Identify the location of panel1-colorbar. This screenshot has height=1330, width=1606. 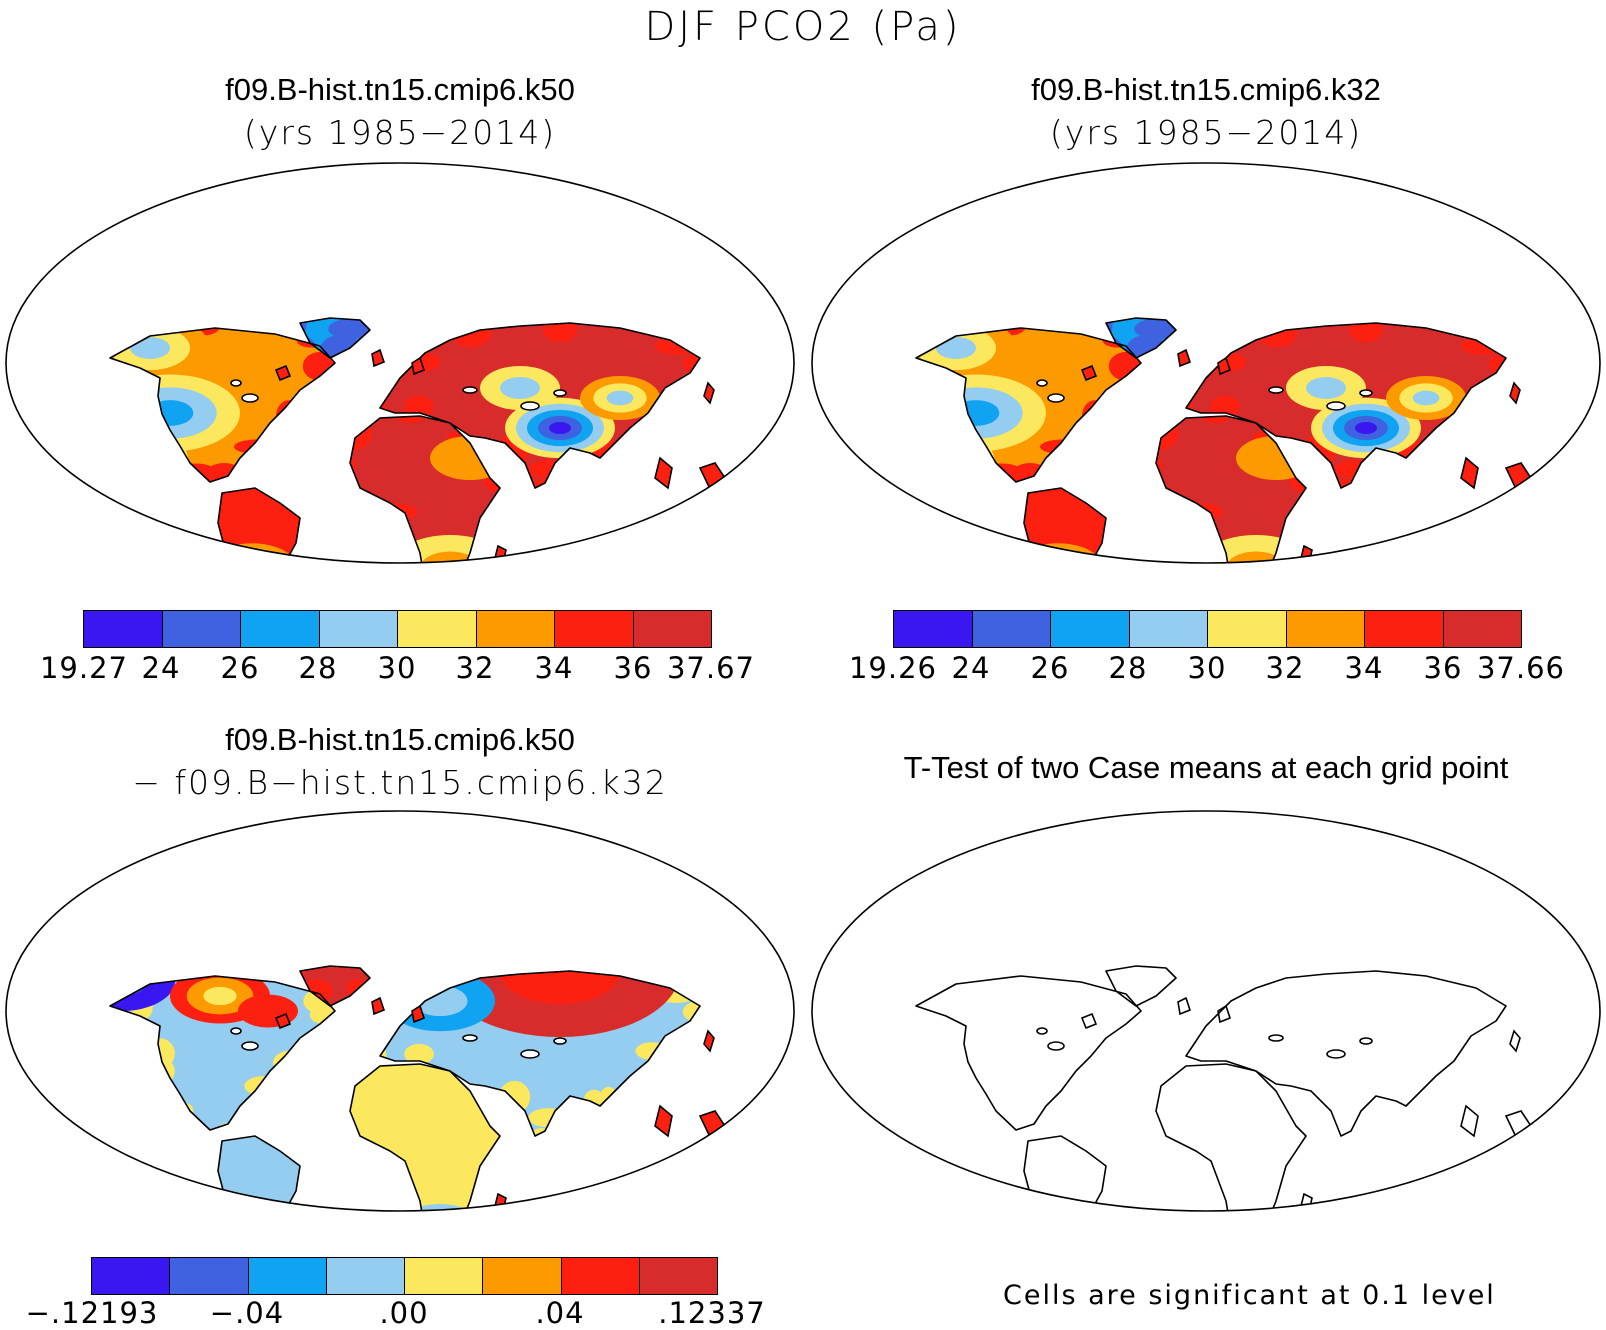
(397, 629).